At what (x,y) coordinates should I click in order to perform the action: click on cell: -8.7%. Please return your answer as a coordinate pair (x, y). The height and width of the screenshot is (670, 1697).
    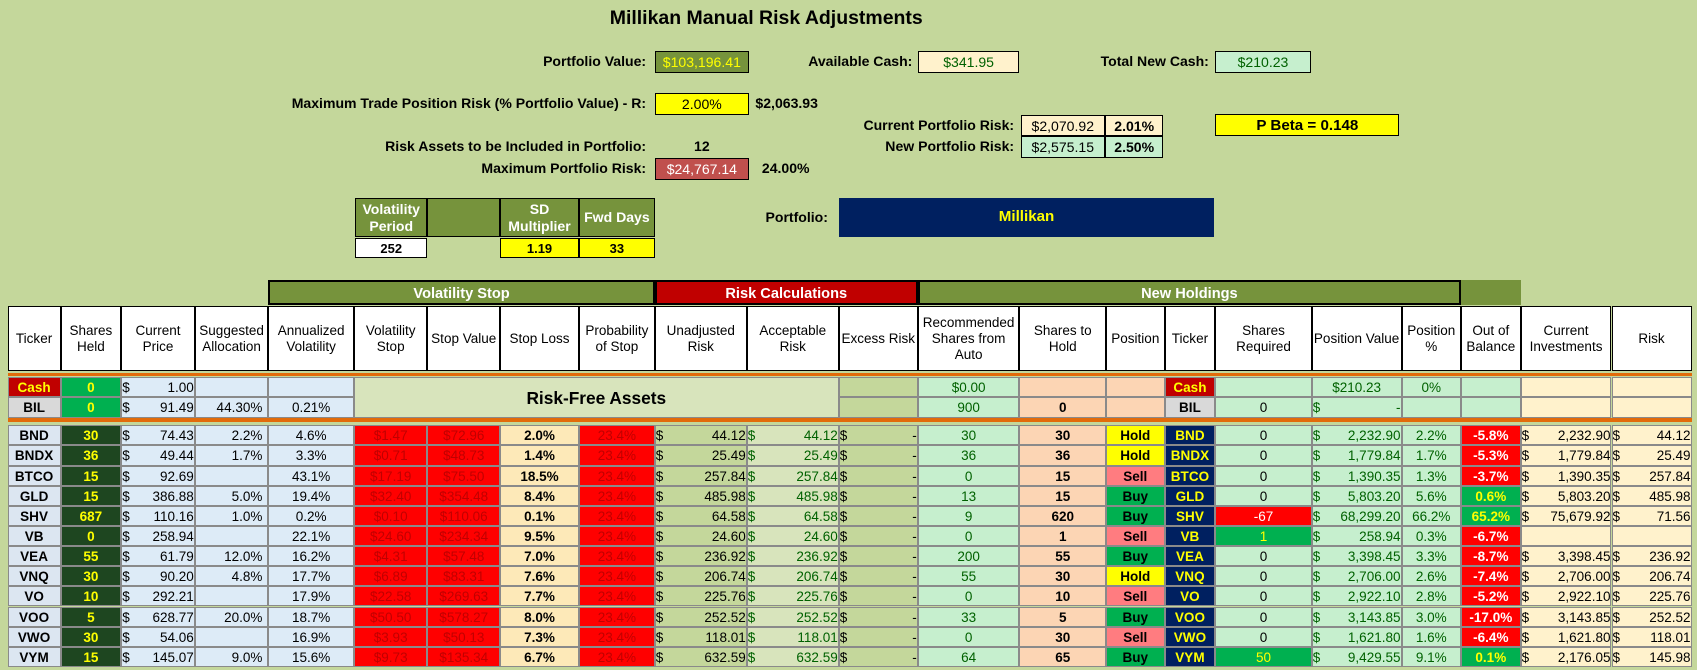
    Looking at the image, I should click on (1491, 556).